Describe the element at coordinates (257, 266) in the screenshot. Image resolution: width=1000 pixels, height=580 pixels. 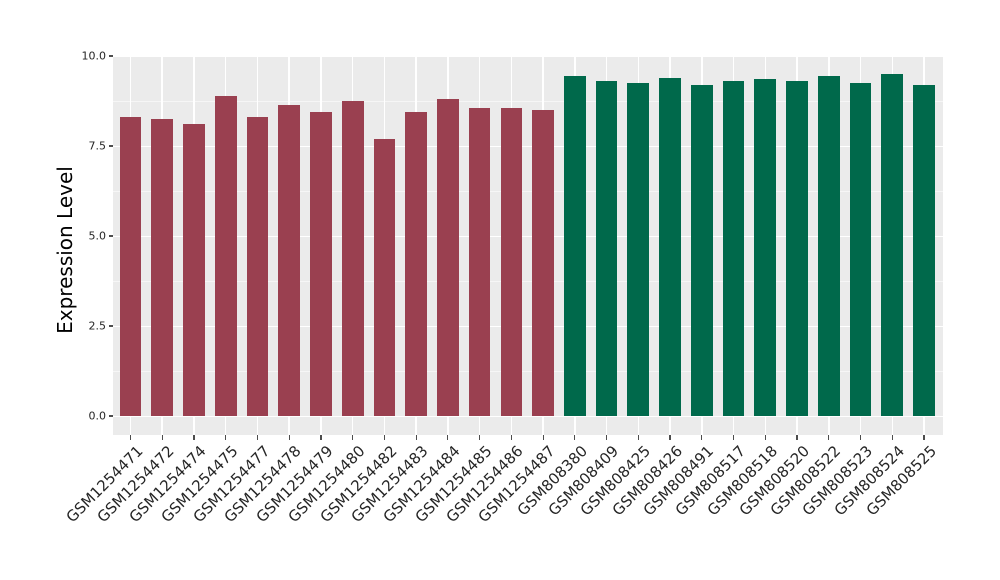
I see `bar-GSM1254477` at that location.